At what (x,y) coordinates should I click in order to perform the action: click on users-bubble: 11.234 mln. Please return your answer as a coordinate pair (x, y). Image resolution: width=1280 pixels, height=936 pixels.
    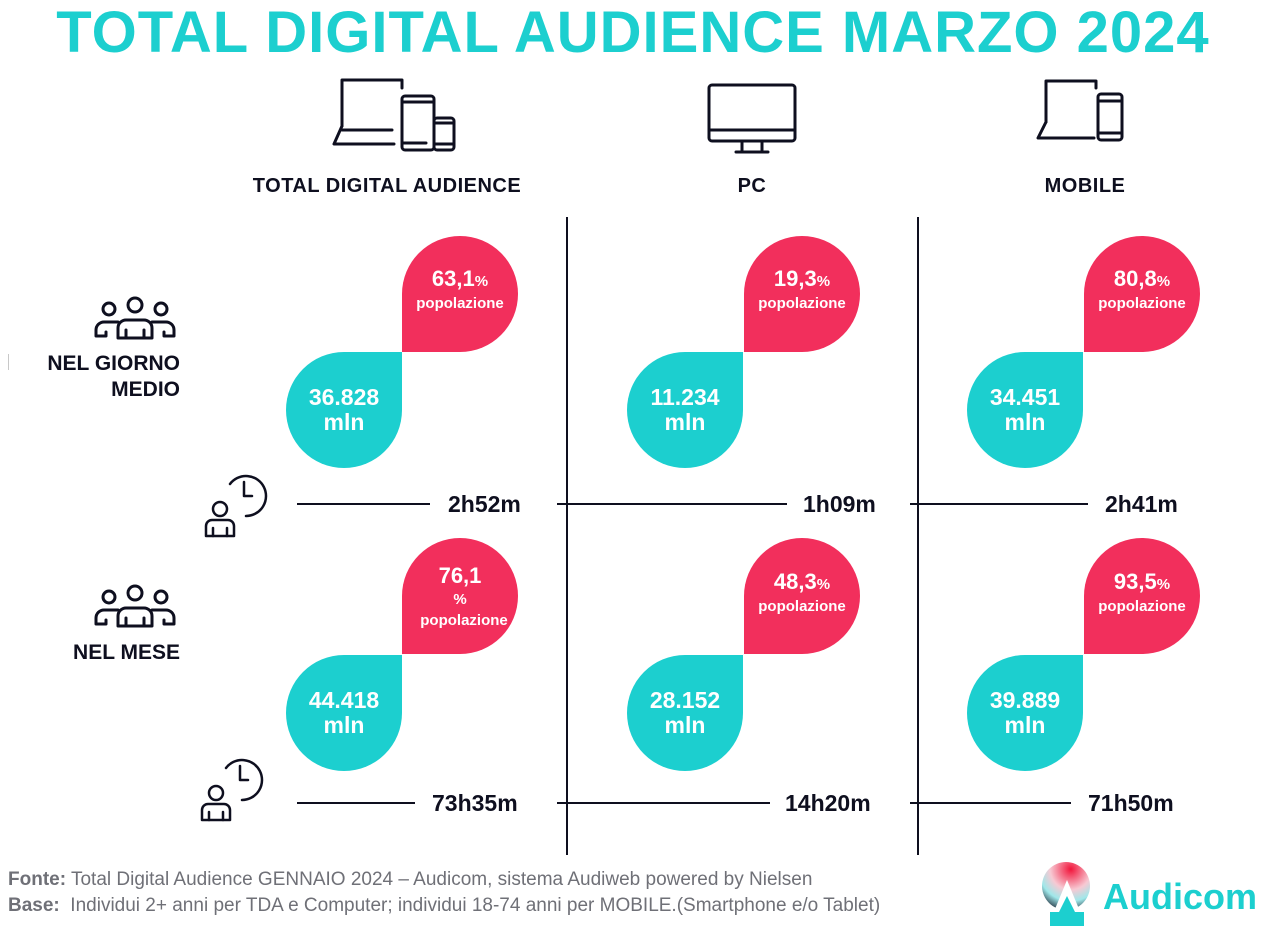
    Looking at the image, I should click on (685, 410).